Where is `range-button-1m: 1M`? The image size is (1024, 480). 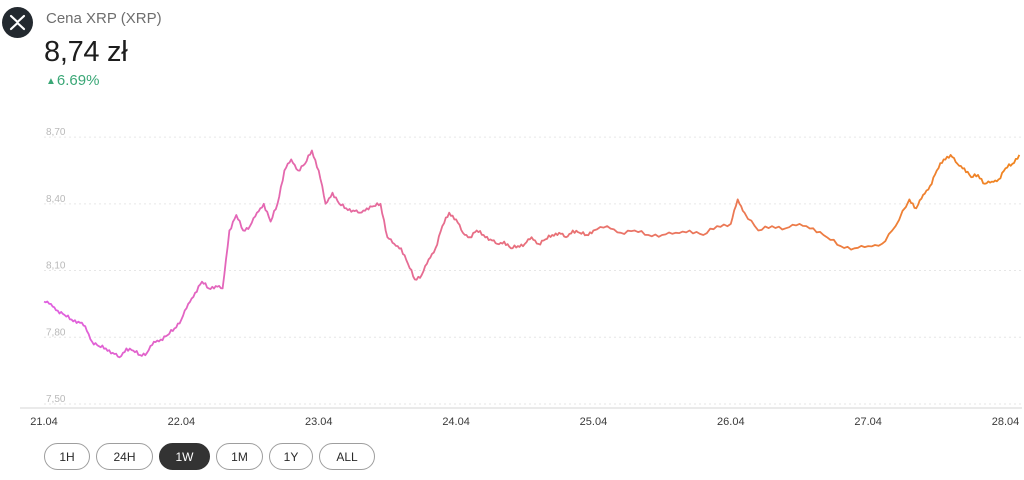 range-button-1m: 1M is located at coordinates (239, 456).